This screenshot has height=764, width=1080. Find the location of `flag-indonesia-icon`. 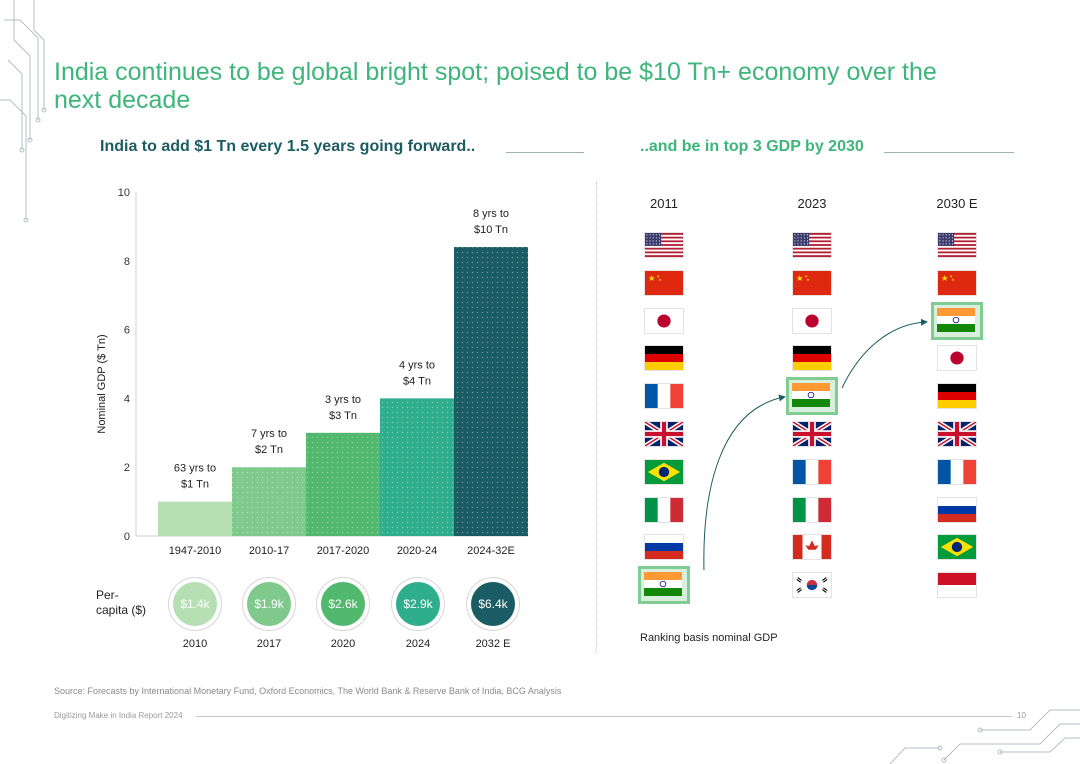

flag-indonesia-icon is located at coordinates (957, 585).